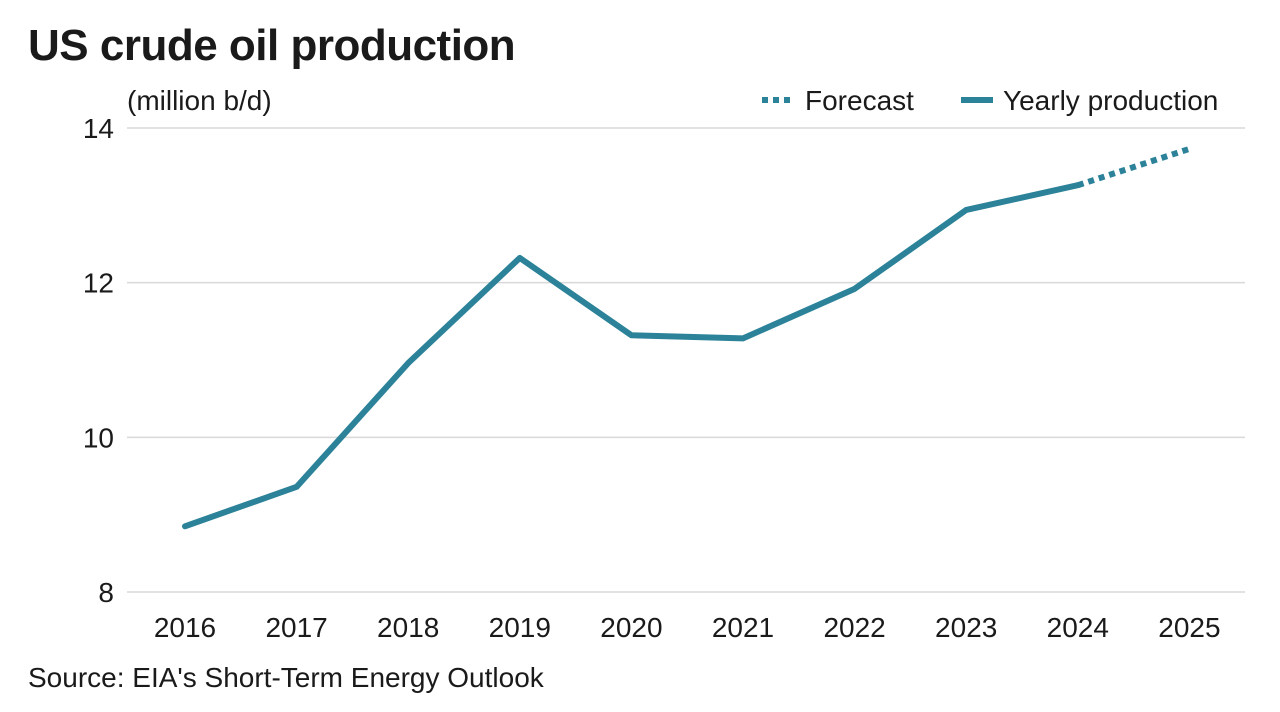 Image resolution: width=1280 pixels, height=712 pixels. Describe the element at coordinates (98, 128) in the screenshot. I see `y-tick-label: 14` at that location.